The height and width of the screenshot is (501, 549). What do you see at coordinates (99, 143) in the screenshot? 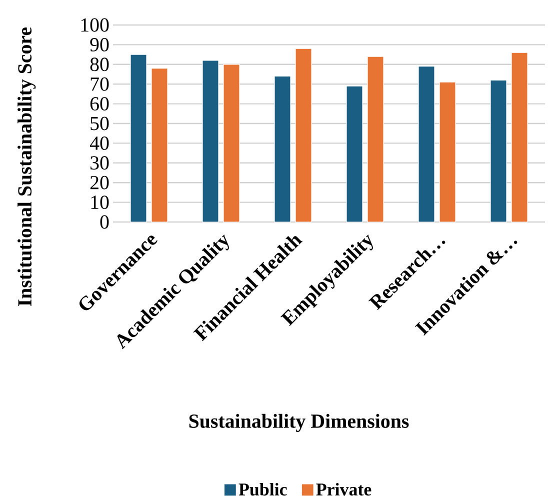
I see `y-tick-label: 40` at bounding box center [99, 143].